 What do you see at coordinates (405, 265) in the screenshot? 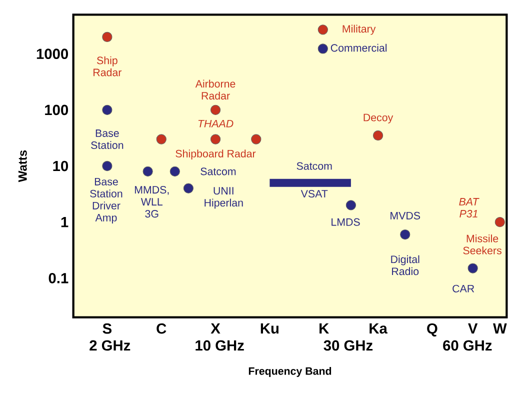
I see `annotation: Digital Radio` at bounding box center [405, 265].